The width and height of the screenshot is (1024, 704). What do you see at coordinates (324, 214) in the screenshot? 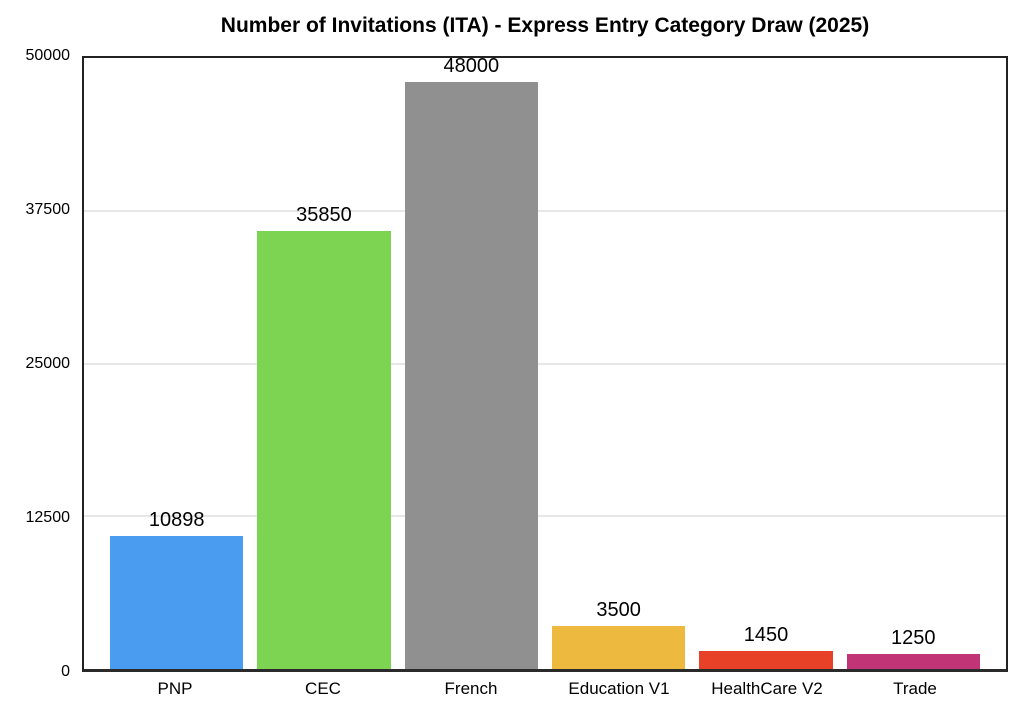
I see `bar-value-label-cec: 35850` at bounding box center [324, 214].